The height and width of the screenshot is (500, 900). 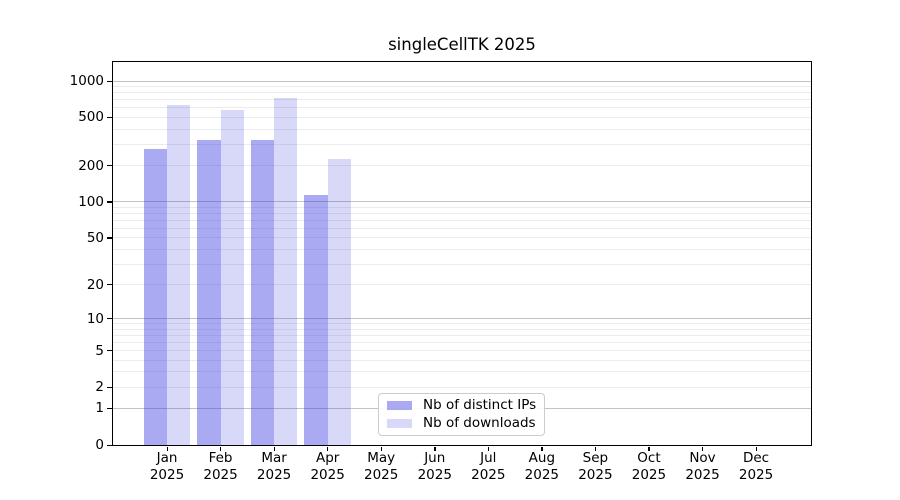 What do you see at coordinates (488, 466) in the screenshot?
I see `x-axis-tick-label: Jul 2025` at bounding box center [488, 466].